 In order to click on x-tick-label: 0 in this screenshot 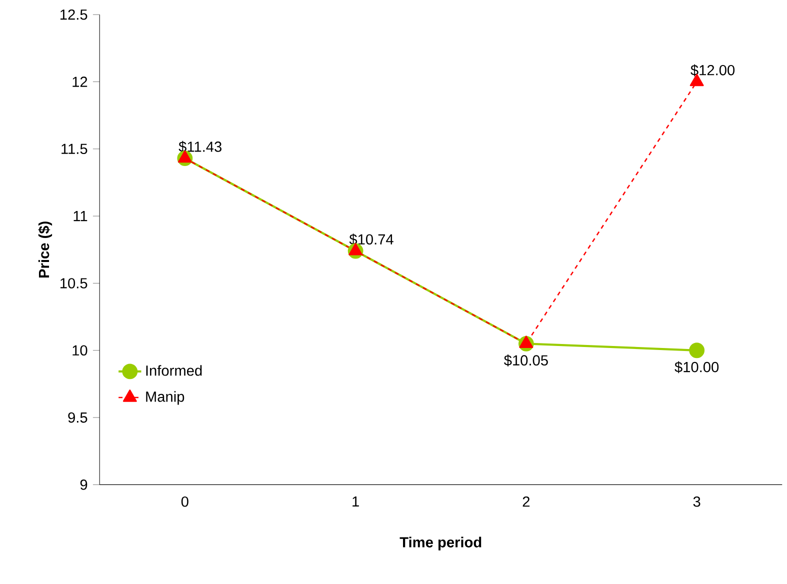, I will do `click(184, 501)`.